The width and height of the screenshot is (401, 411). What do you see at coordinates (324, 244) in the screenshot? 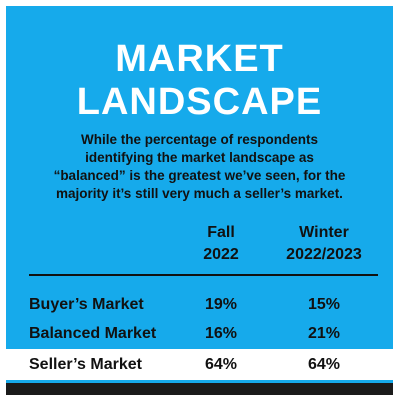
I see `column-header-winter-2022-2023: Winter 2022/2023` at bounding box center [324, 244].